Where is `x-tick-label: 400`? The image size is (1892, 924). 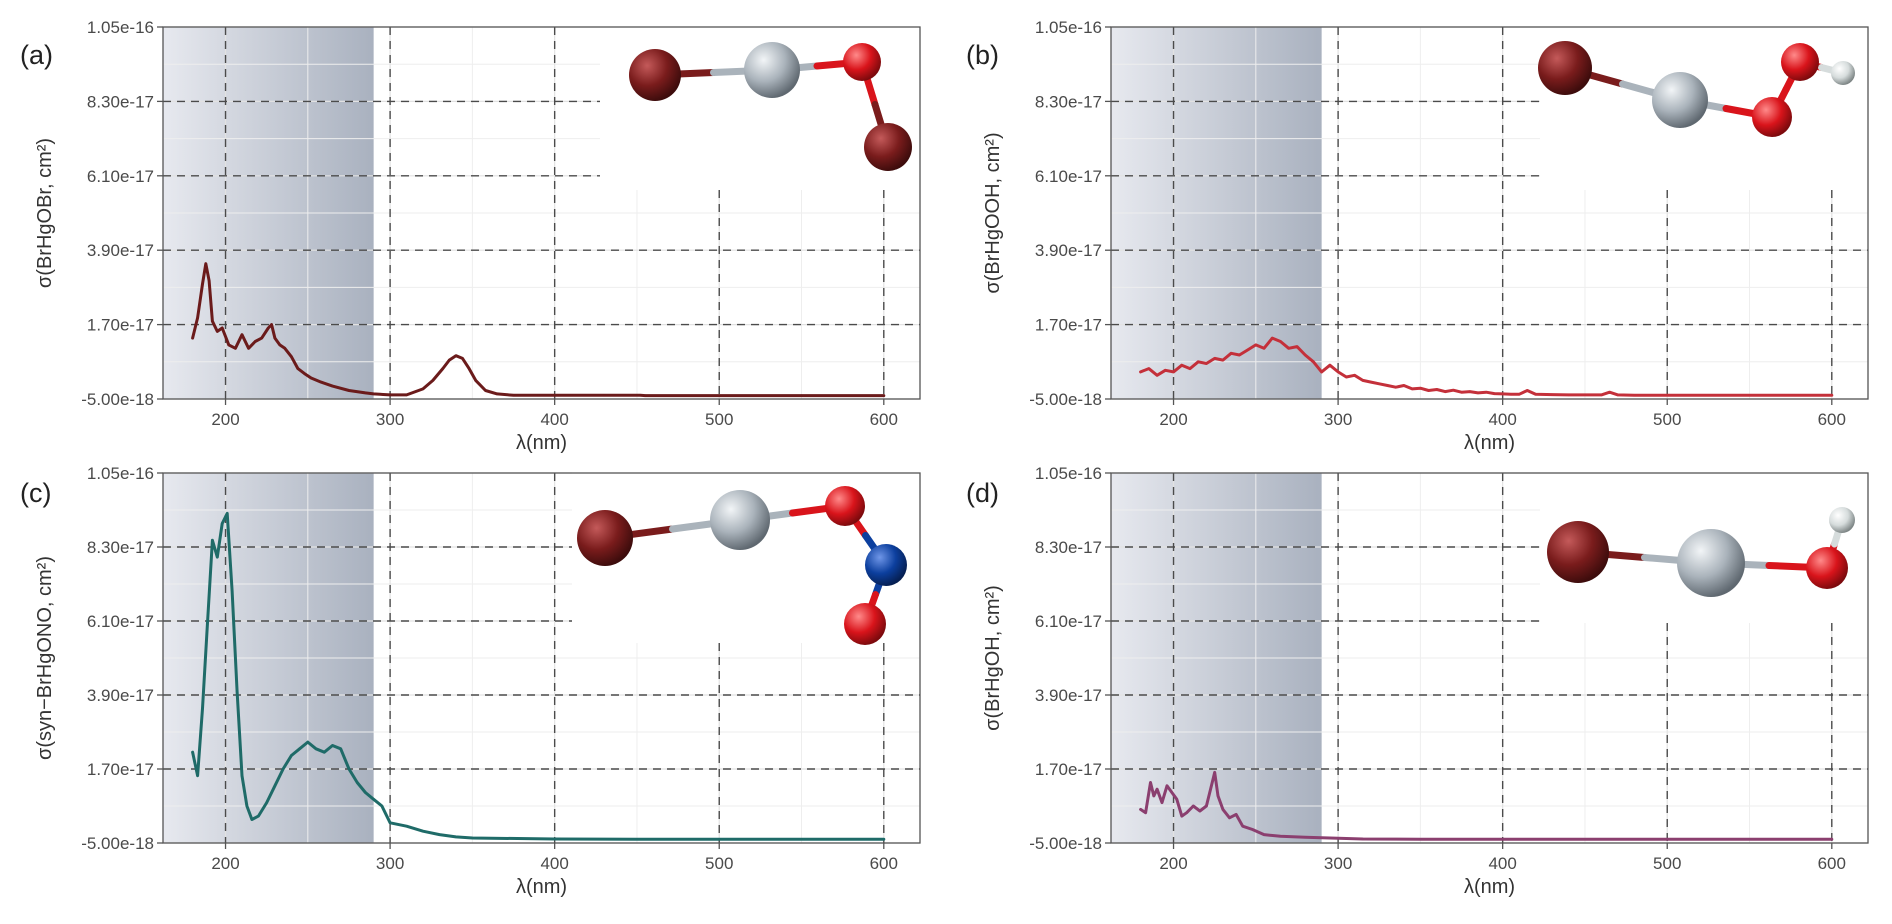 x-tick-label: 400 is located at coordinates (1502, 419).